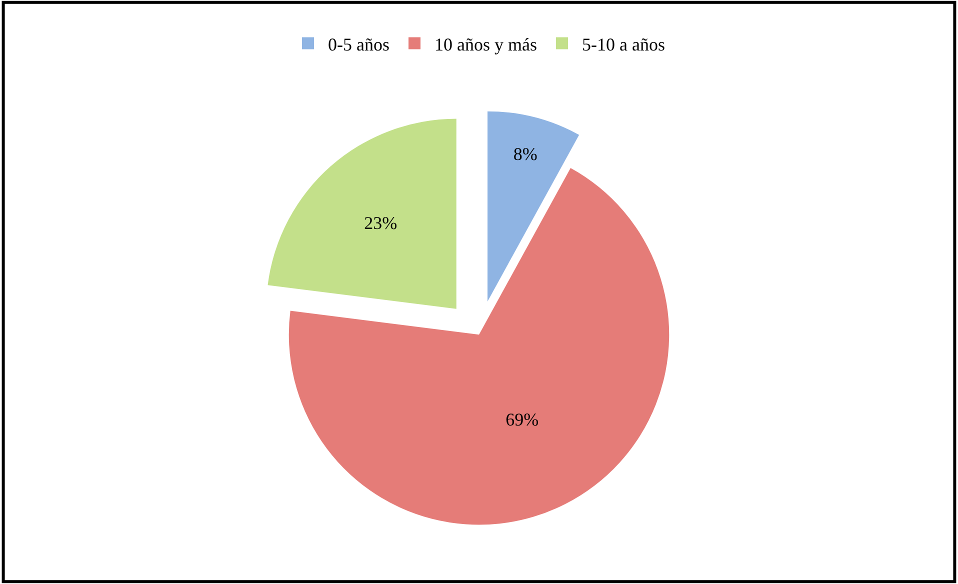 The image size is (958, 584). I want to click on data-label: 23%, so click(381, 223).